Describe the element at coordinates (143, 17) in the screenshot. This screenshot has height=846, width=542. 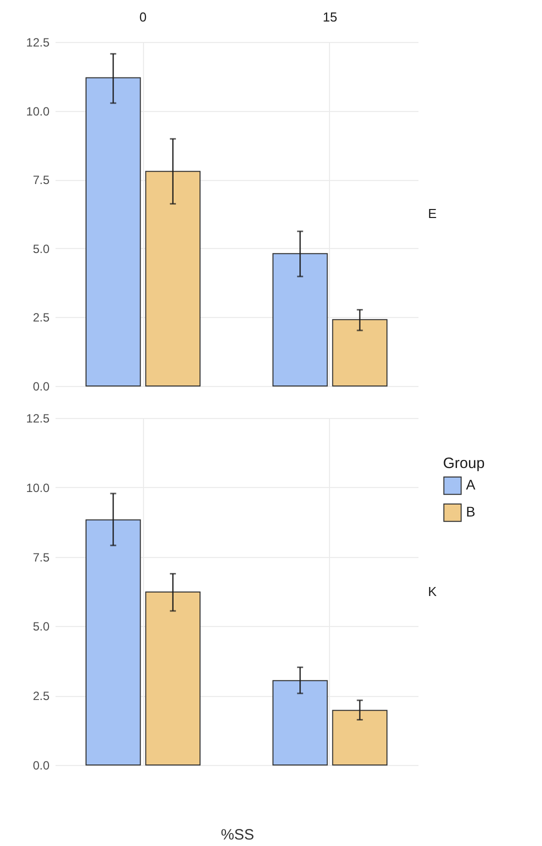
I see `x-tick-label: 0` at that location.